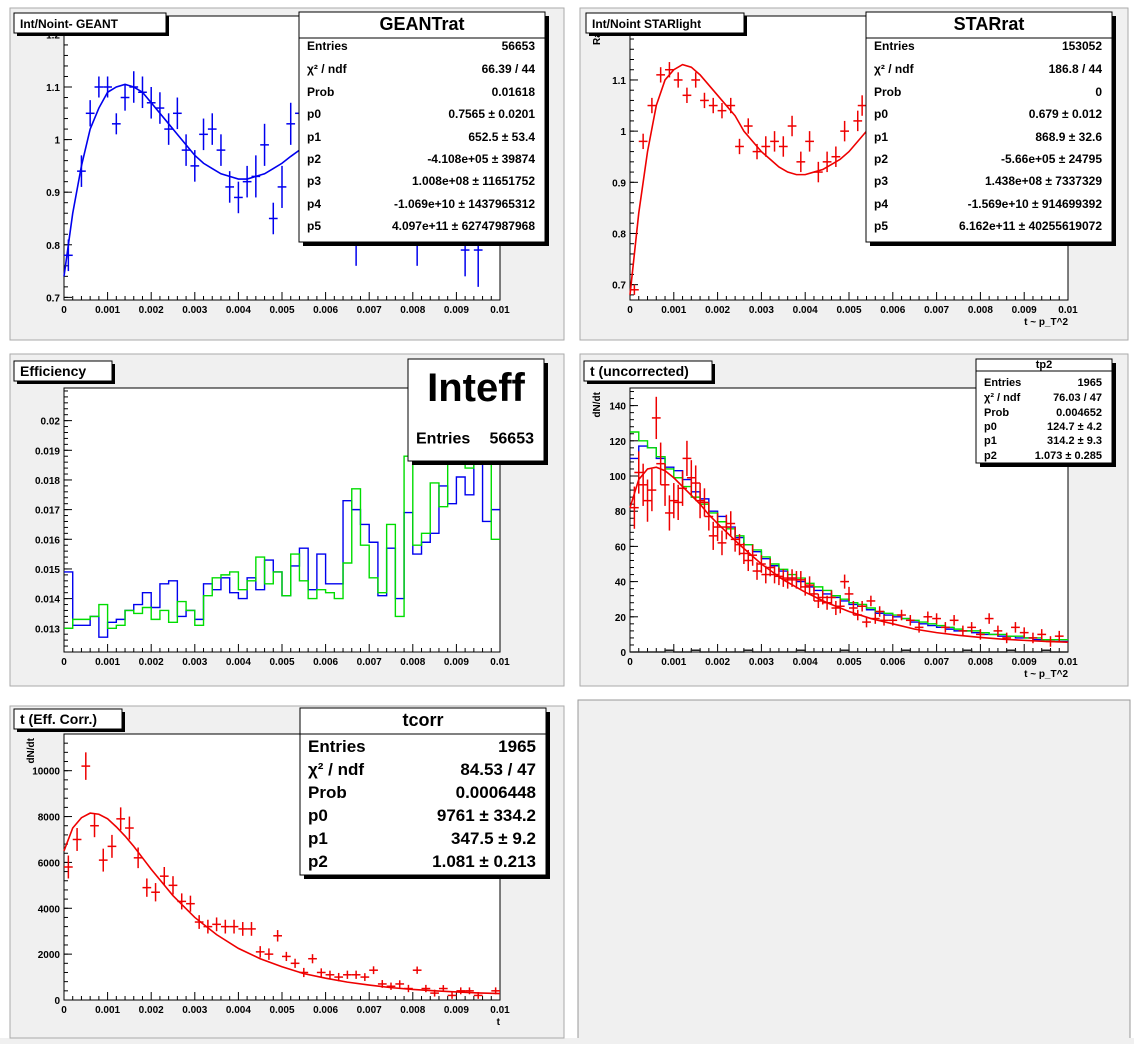 The width and height of the screenshot is (1134, 1044). I want to click on pad-title: Int/Noint STARlight, so click(646, 24).